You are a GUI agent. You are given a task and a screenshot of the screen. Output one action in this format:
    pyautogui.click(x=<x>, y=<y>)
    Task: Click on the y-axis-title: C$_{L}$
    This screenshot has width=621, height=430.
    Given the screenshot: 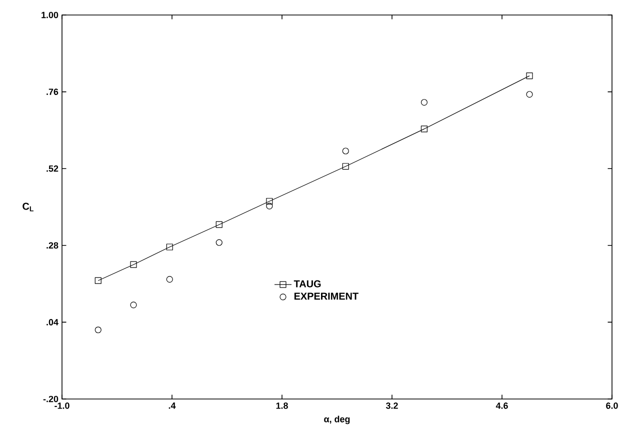 What is the action you would take?
    pyautogui.click(x=28, y=207)
    